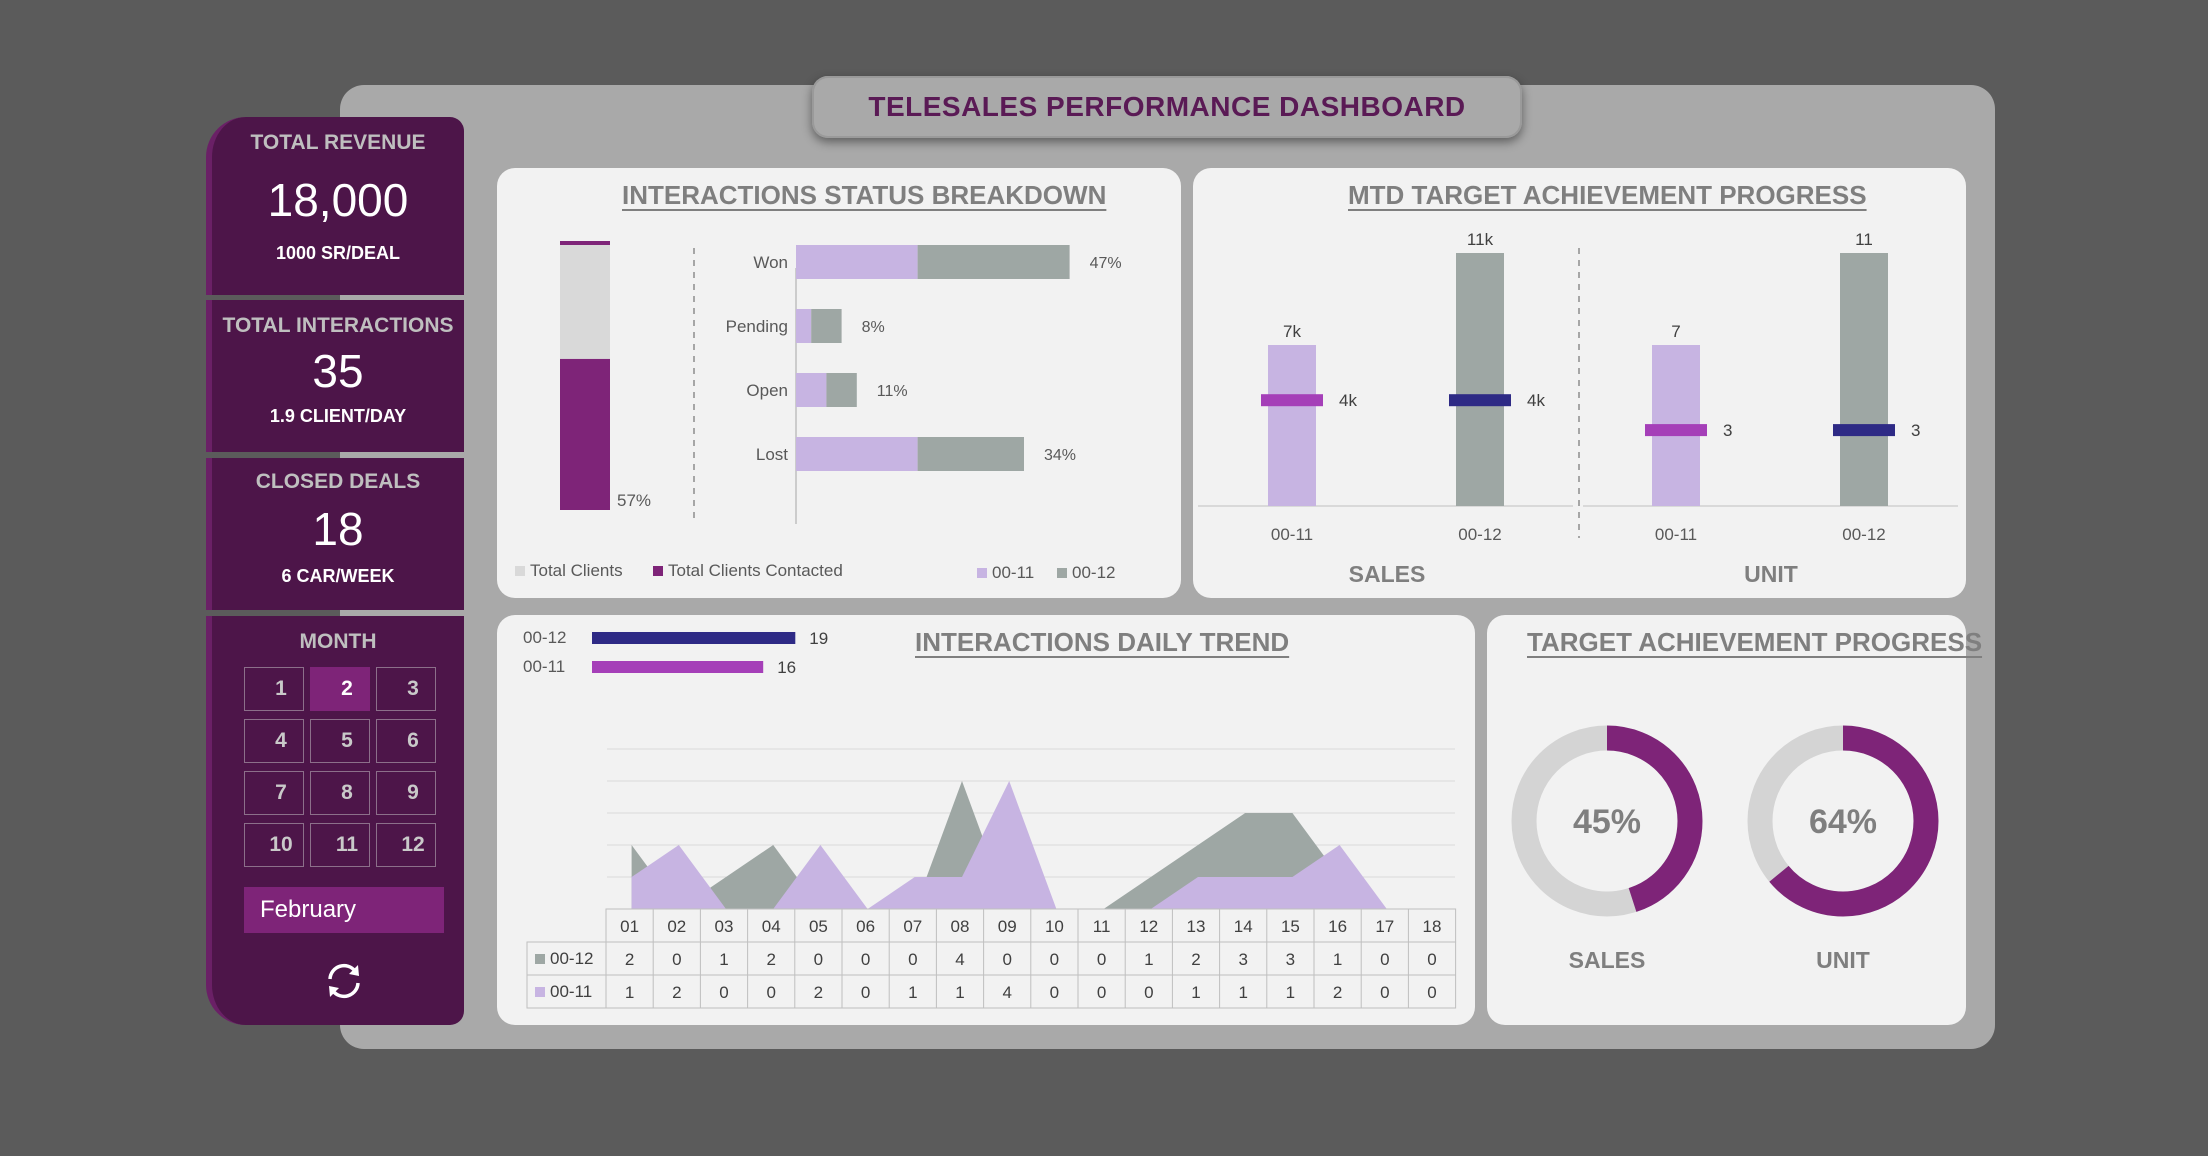 The width and height of the screenshot is (2208, 1156). I want to click on donut-value: 45%, so click(1607, 822).